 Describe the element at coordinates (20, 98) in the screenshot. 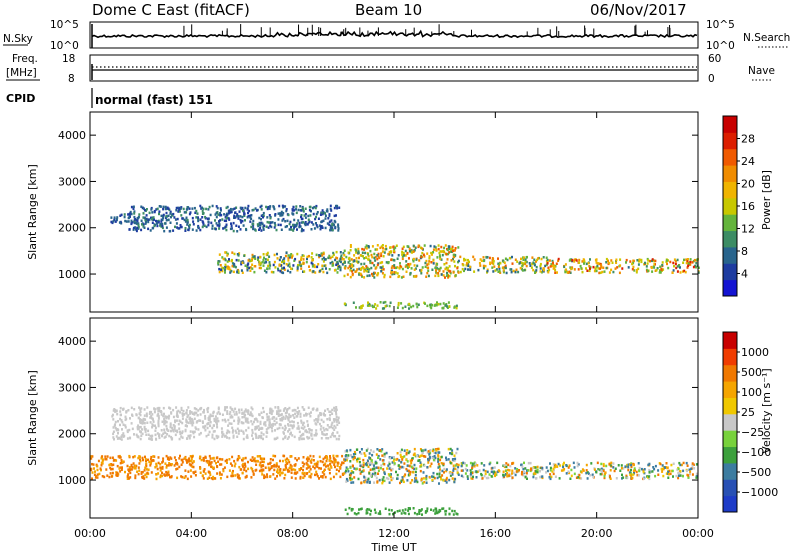

I see `cpid-label: CPID` at that location.